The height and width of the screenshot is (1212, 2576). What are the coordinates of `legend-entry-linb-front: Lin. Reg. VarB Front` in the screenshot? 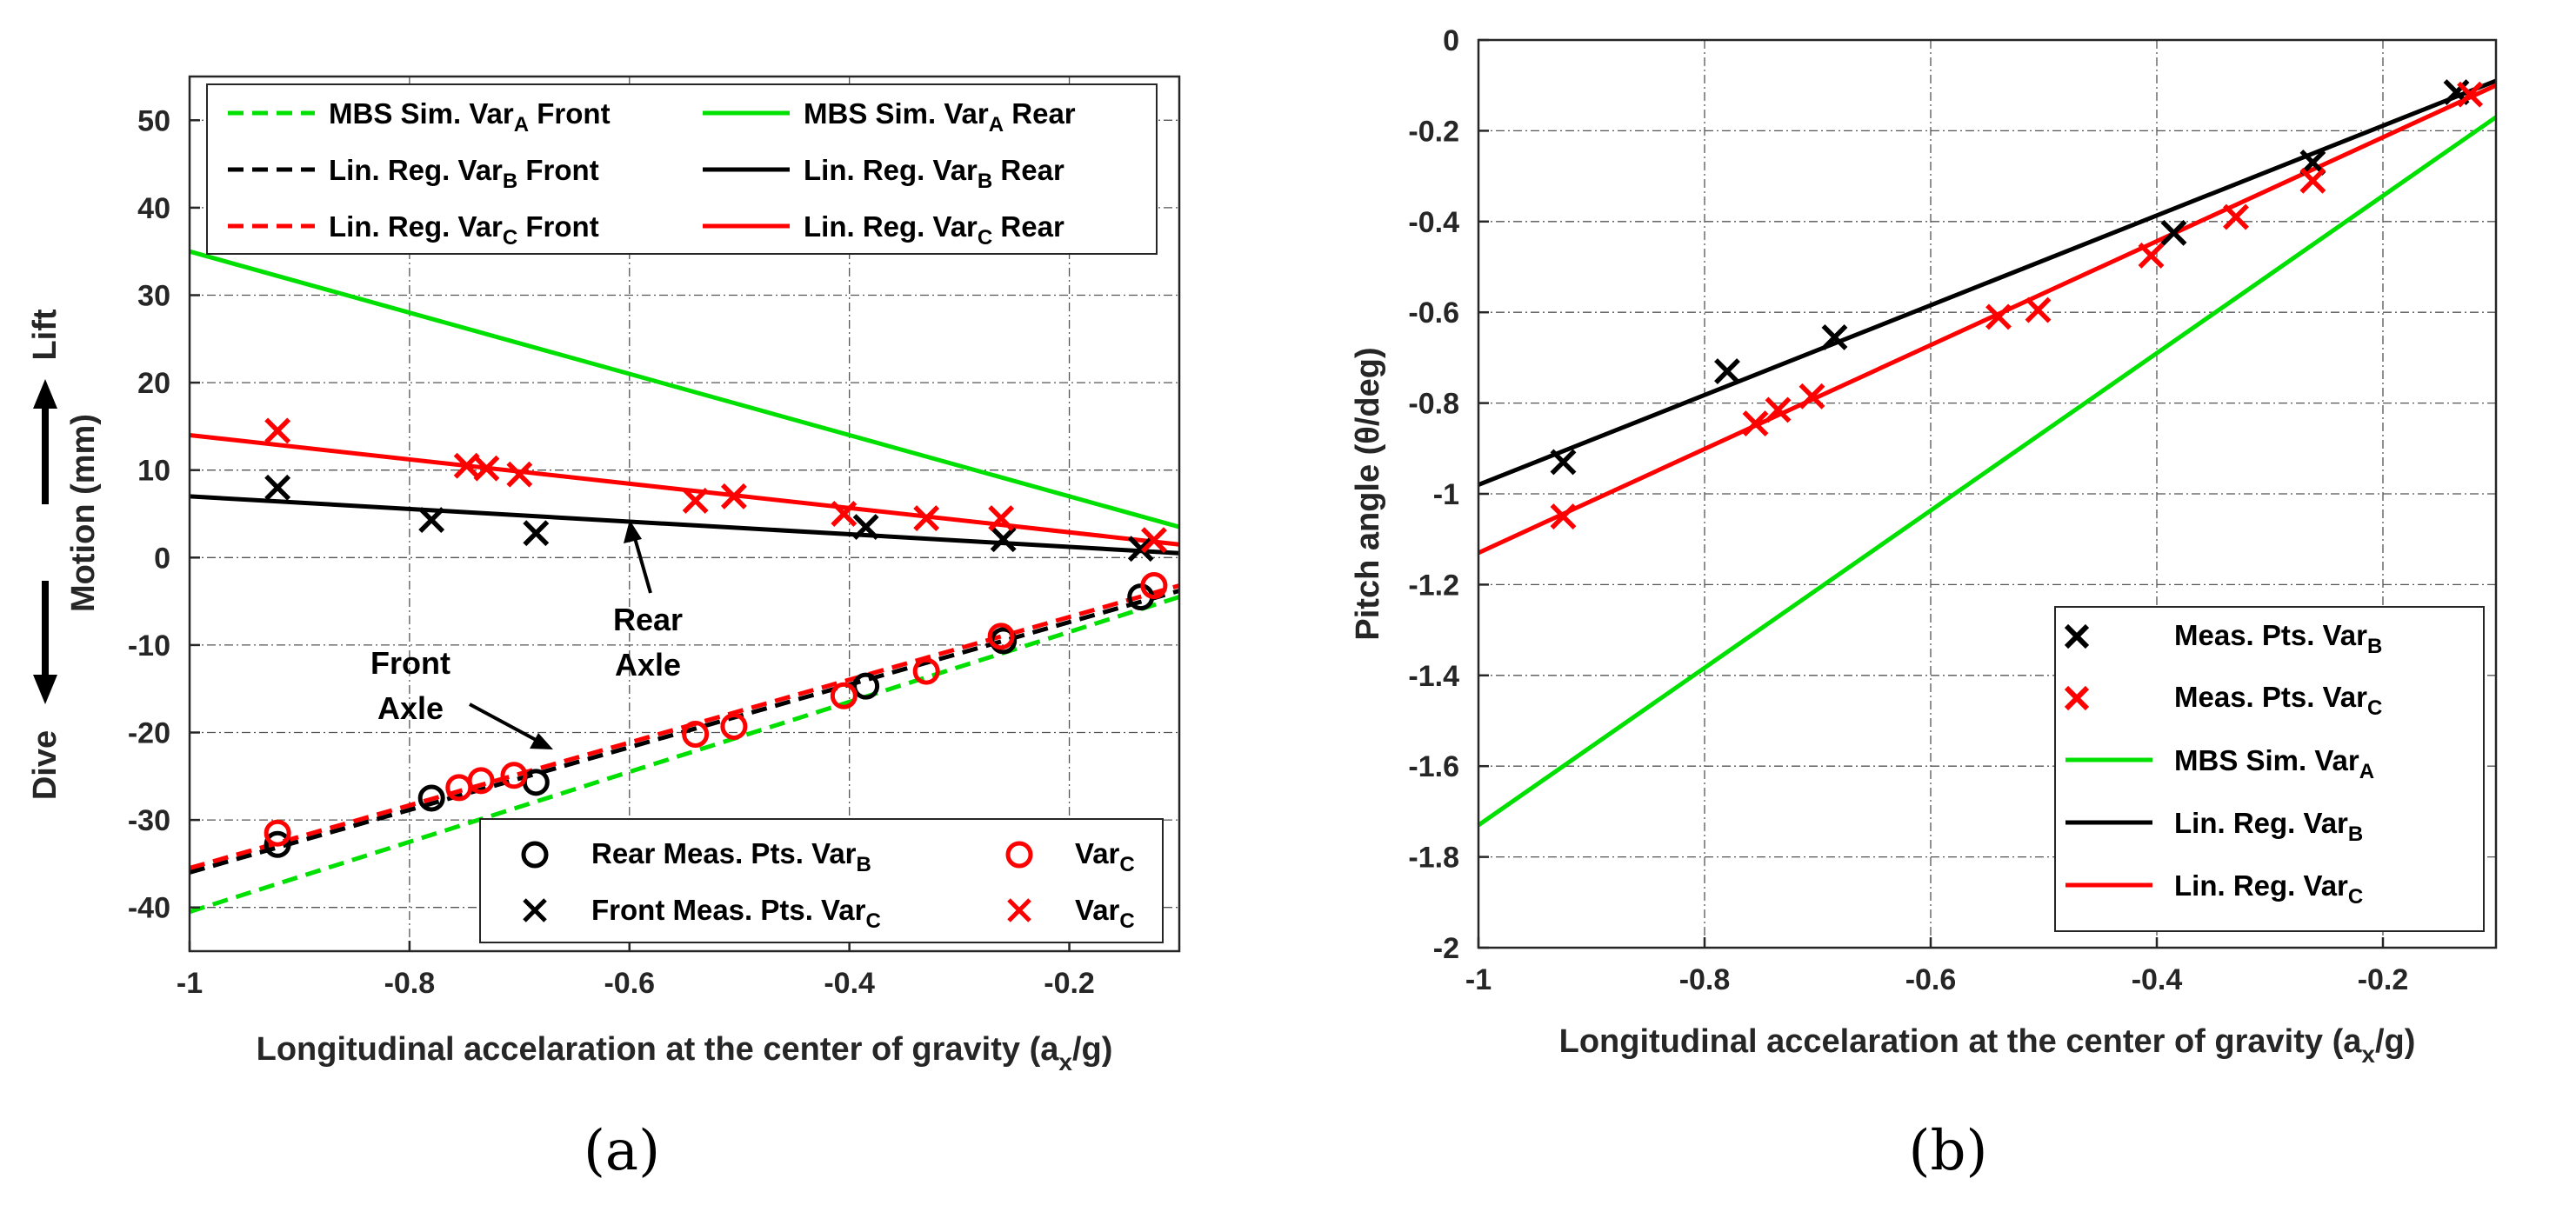 It's located at (413, 173).